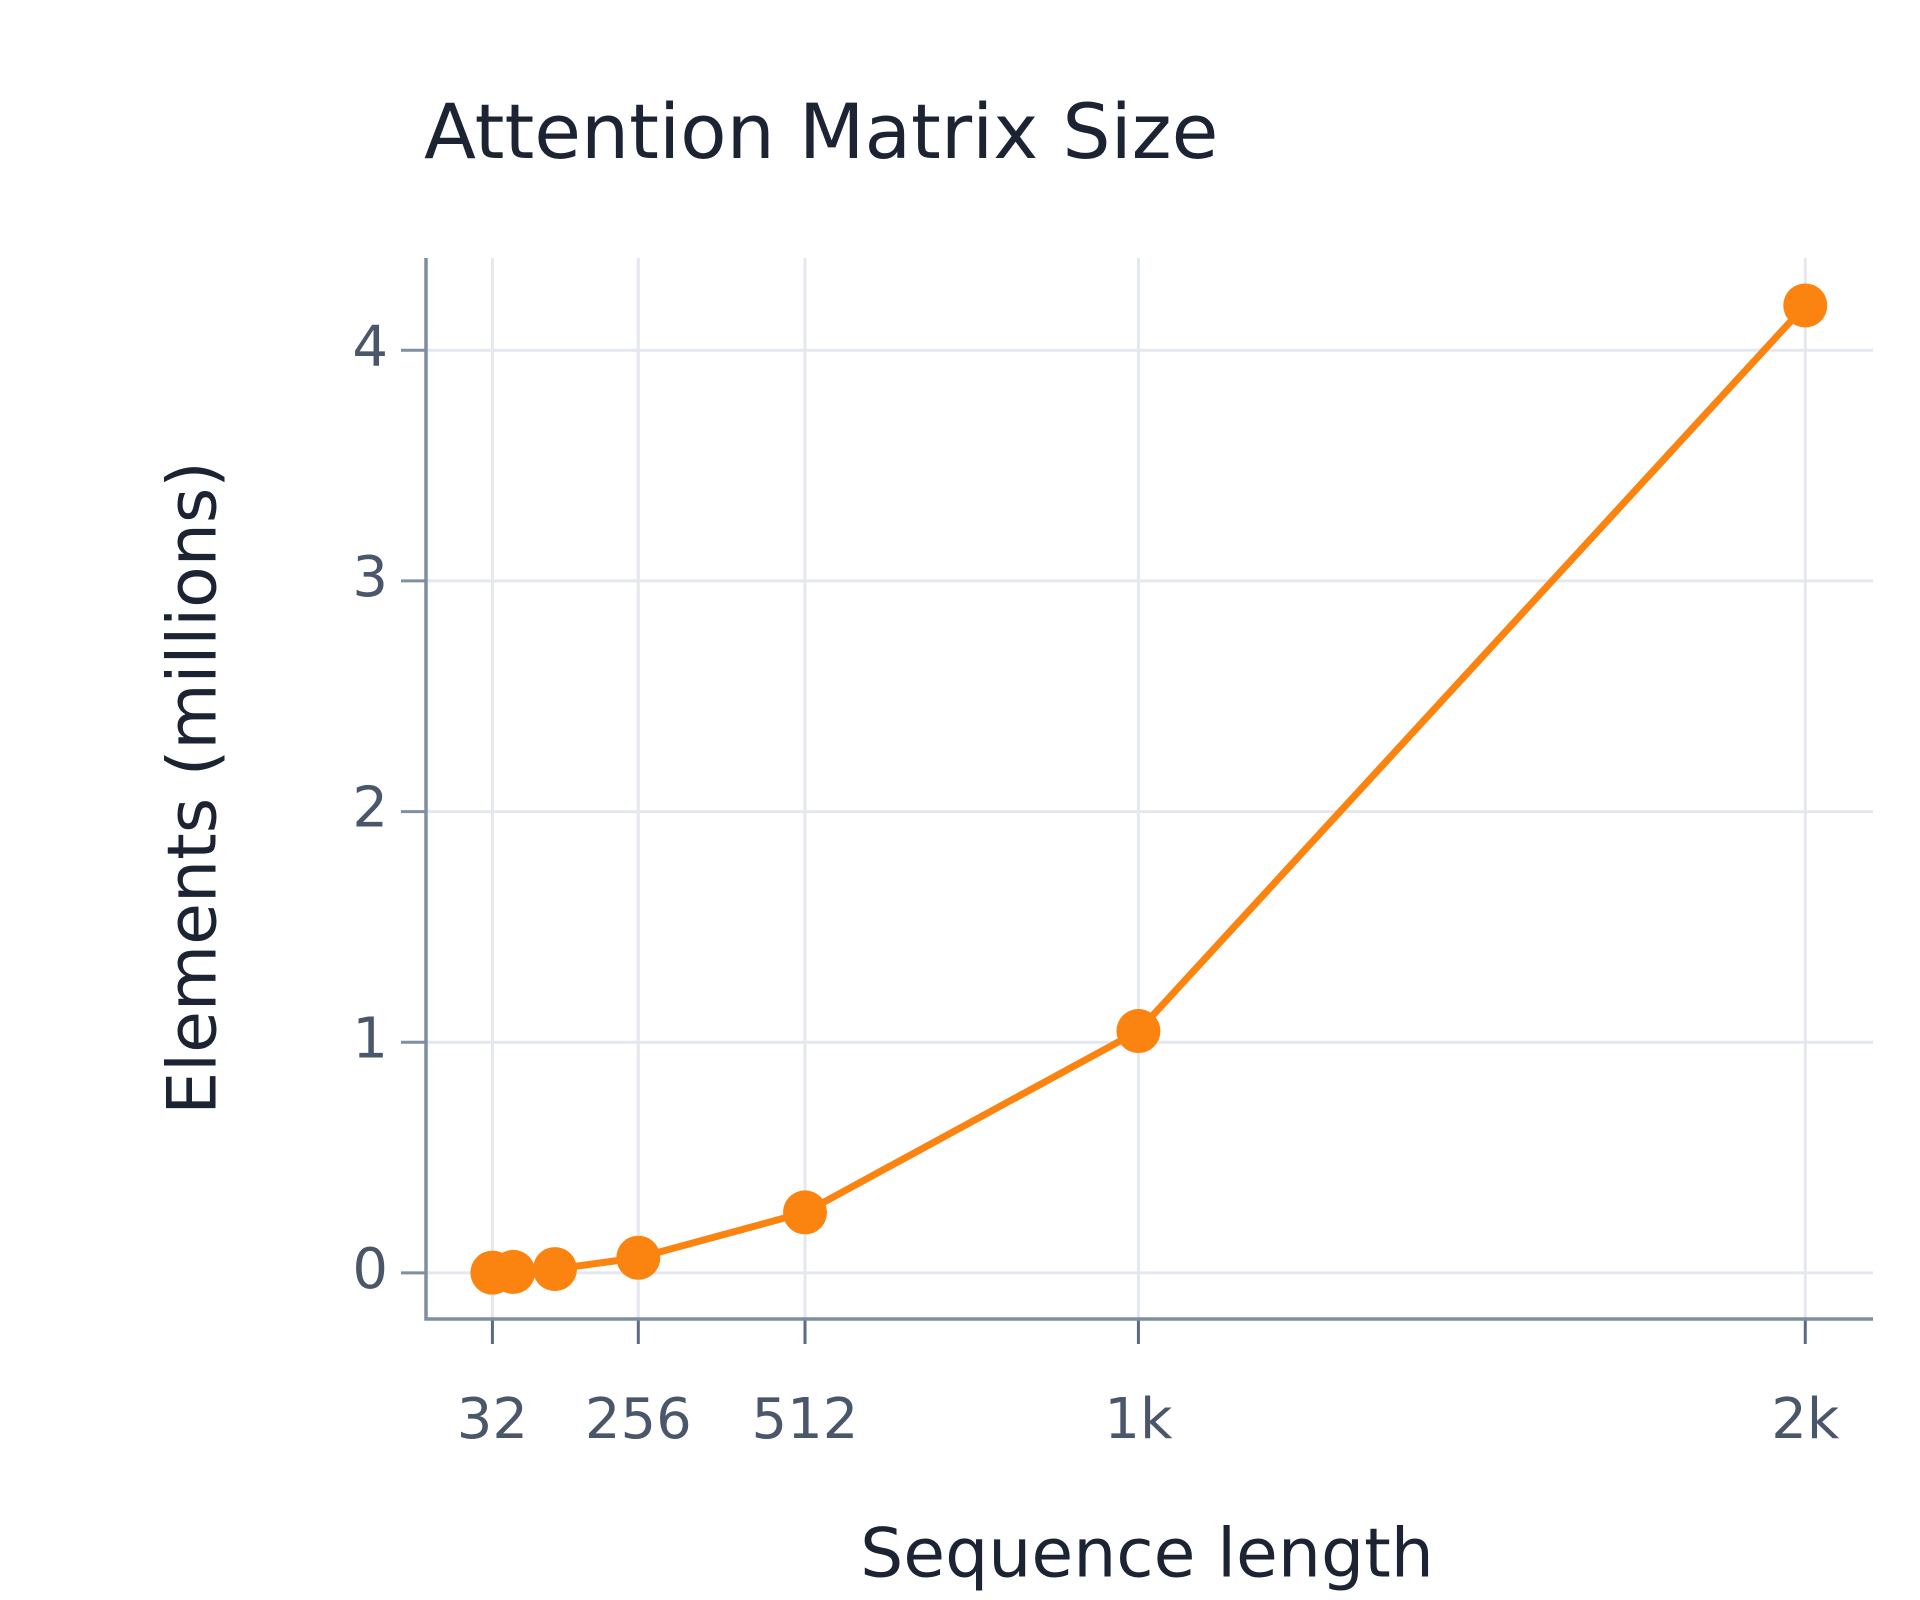  Describe the element at coordinates (638, 1419) in the screenshot. I see `x-tick-label: 256` at that location.